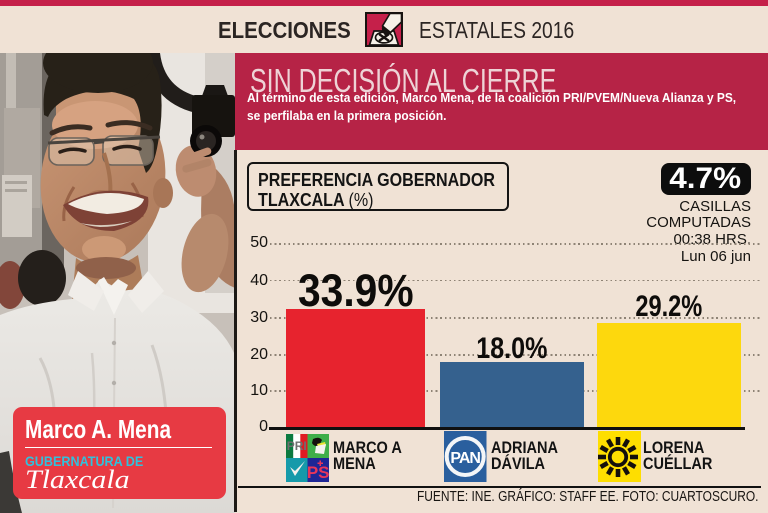 The width and height of the screenshot is (768, 513). What do you see at coordinates (297, 446) in the screenshot?
I see `svg-text: PRI` at bounding box center [297, 446].